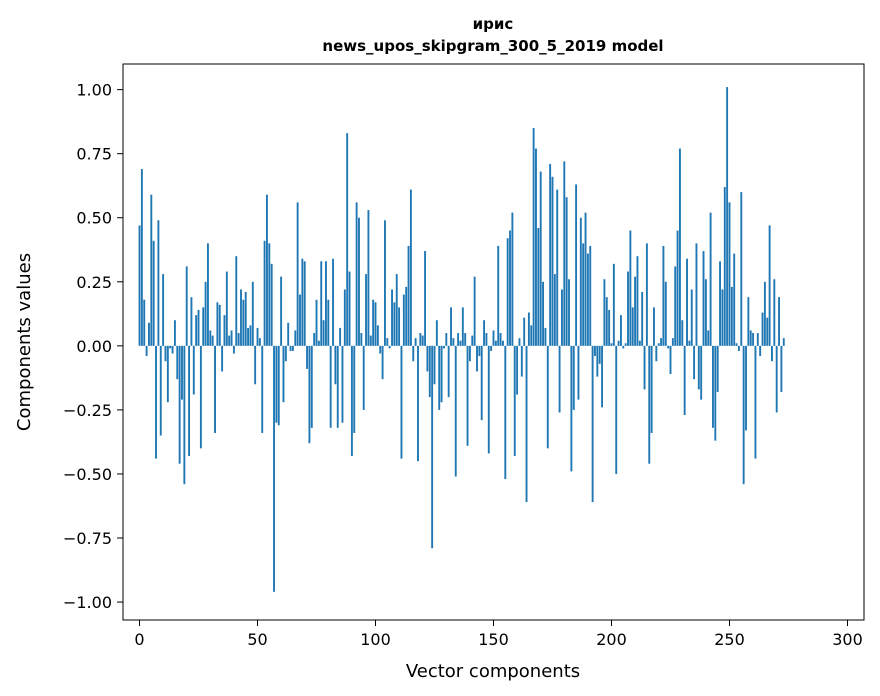 This screenshot has width=880, height=696. Describe the element at coordinates (729, 639) in the screenshot. I see `x-tick-label: 250` at that location.